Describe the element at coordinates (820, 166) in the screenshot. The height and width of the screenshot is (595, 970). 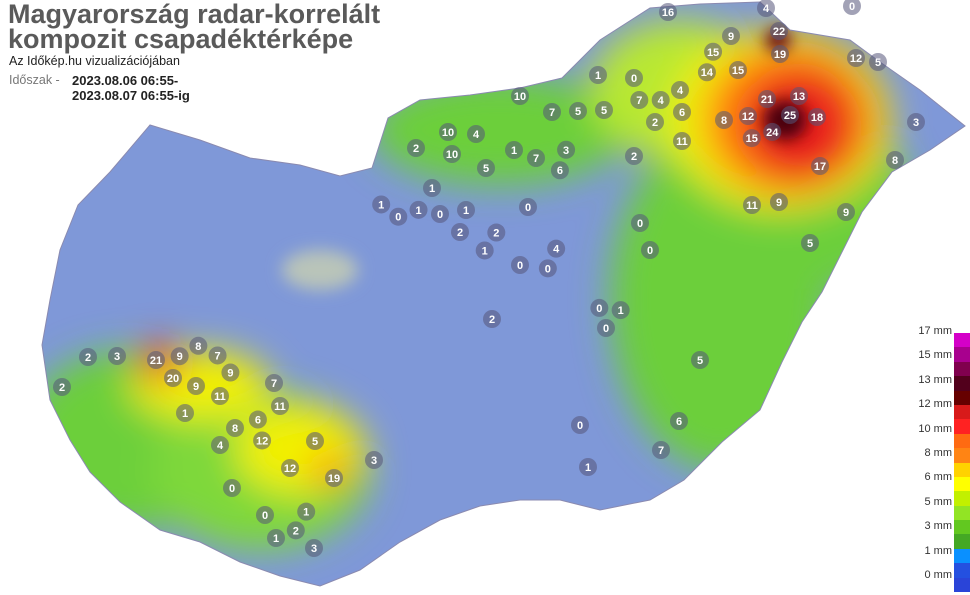
I see `station-marker: 17` at that location.